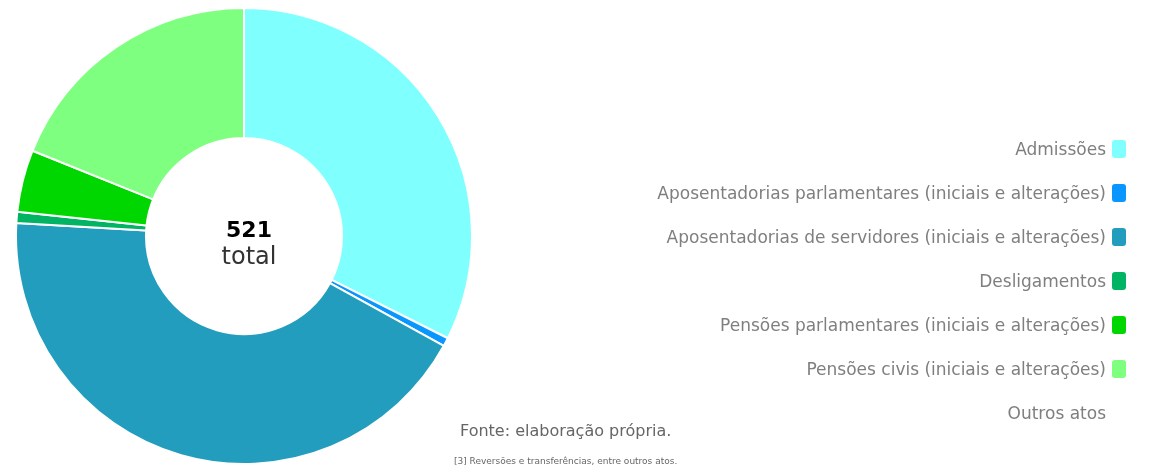  I want to click on text: [3] Reversões e transferências, entre outros atos., so click(566, 460).